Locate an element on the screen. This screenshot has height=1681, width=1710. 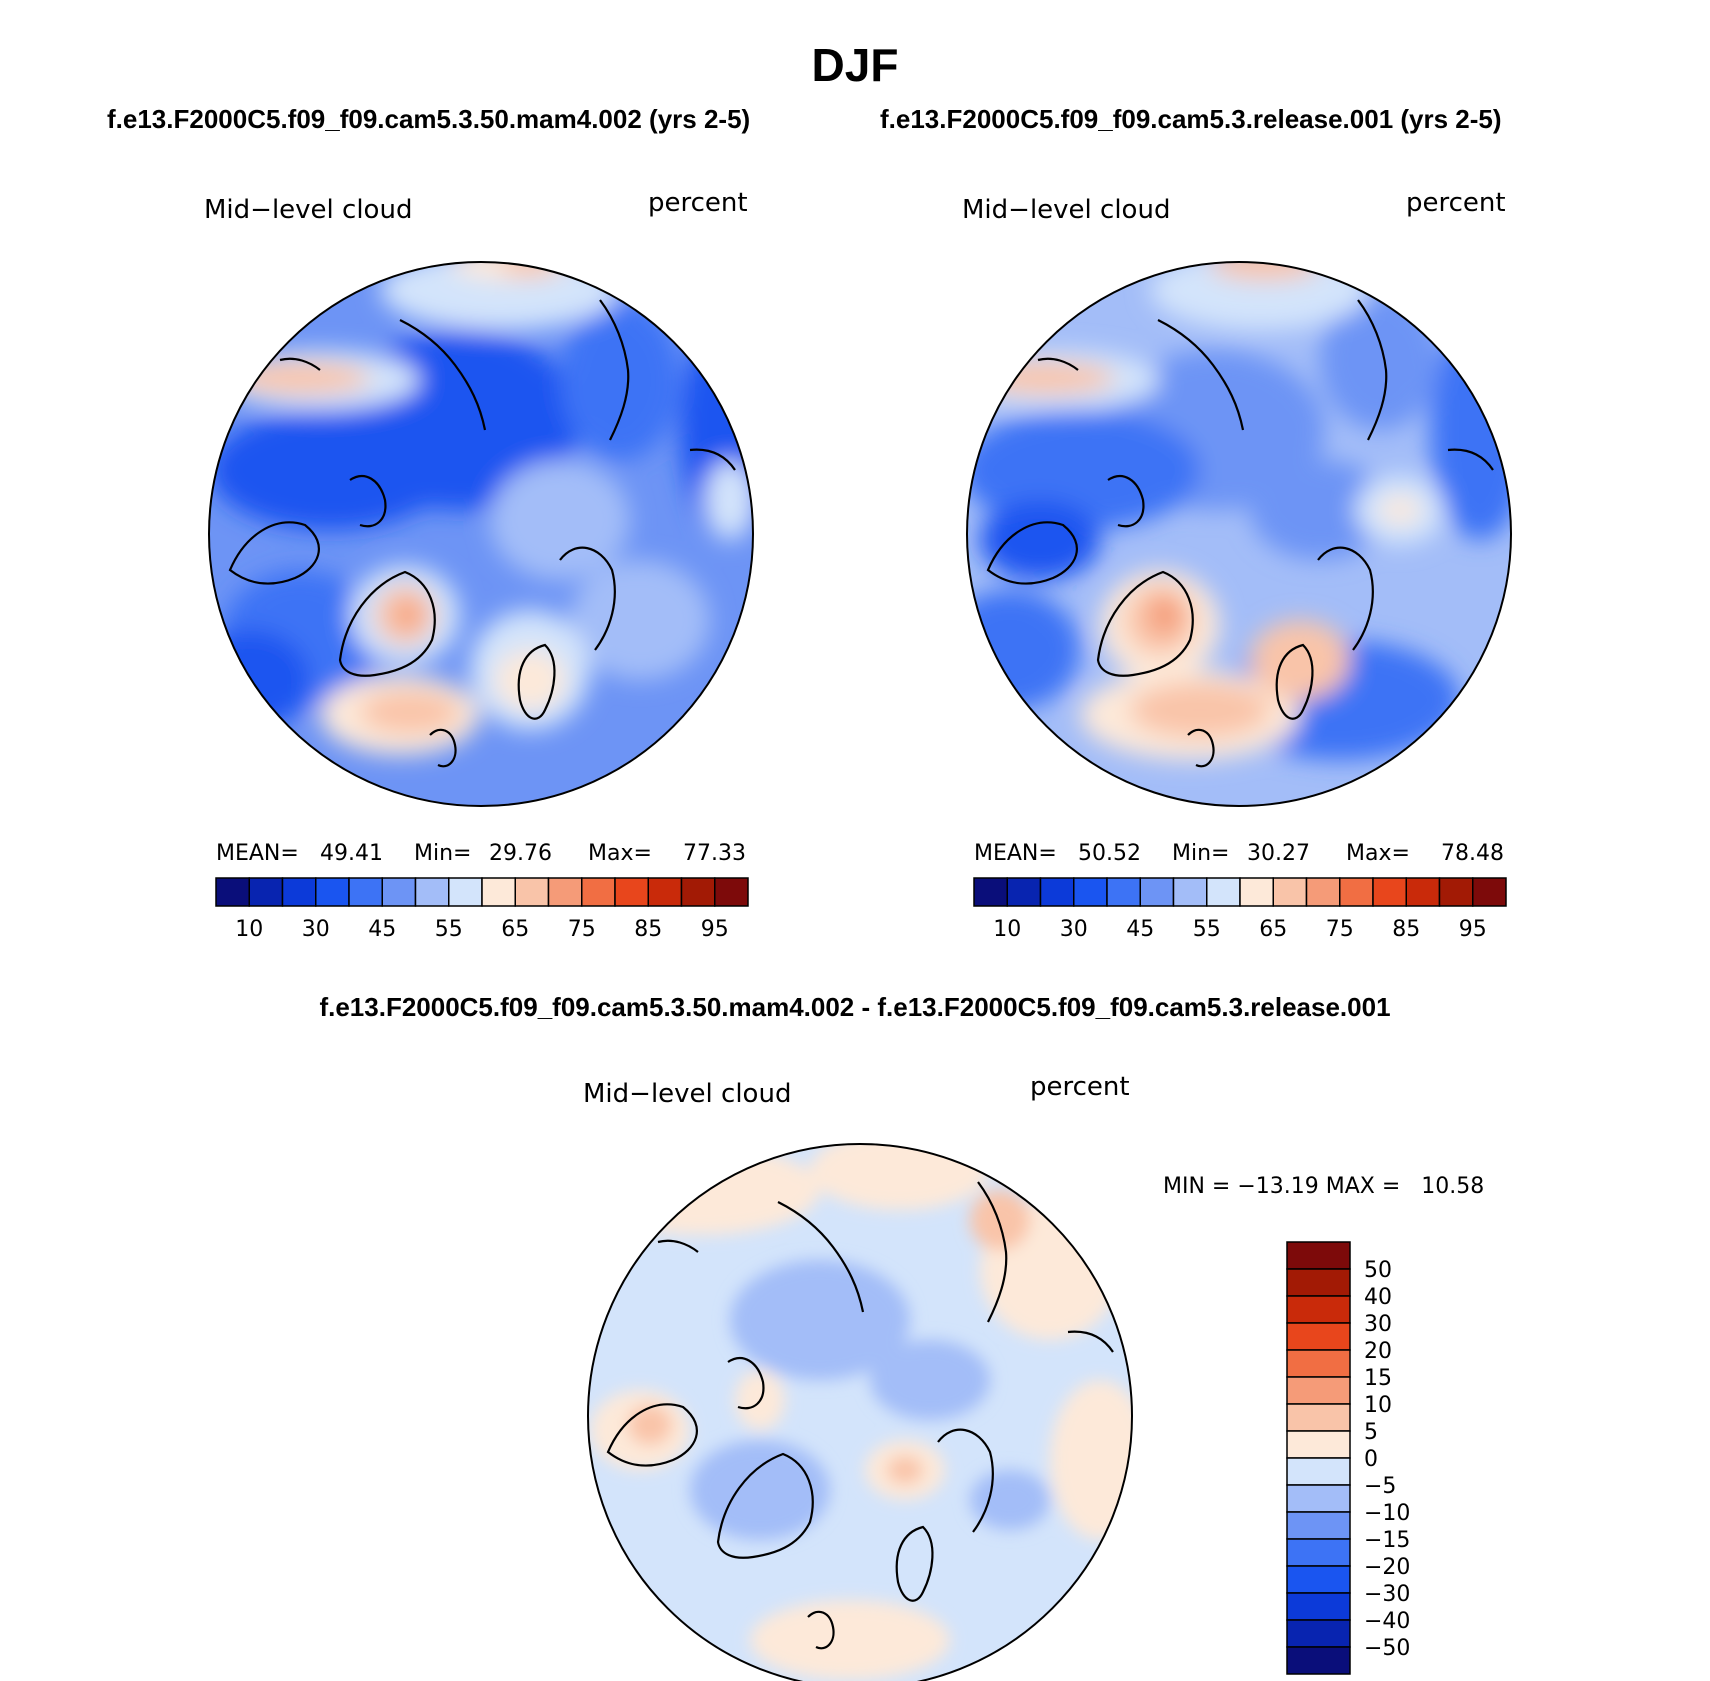
colorbar-left-tick-label: 75 is located at coordinates (582, 929).